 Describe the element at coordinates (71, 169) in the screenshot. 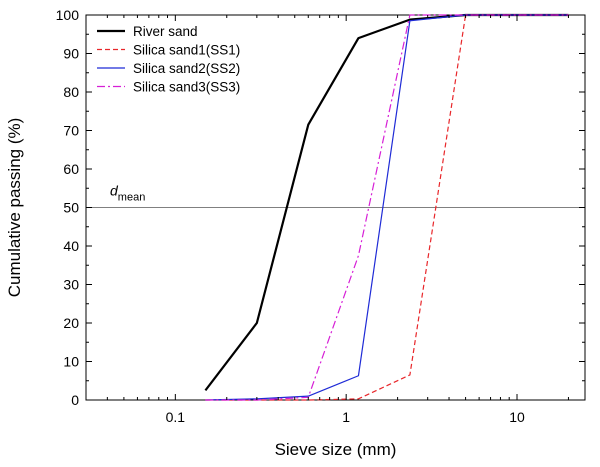

I see `y-tick-label: 60` at that location.